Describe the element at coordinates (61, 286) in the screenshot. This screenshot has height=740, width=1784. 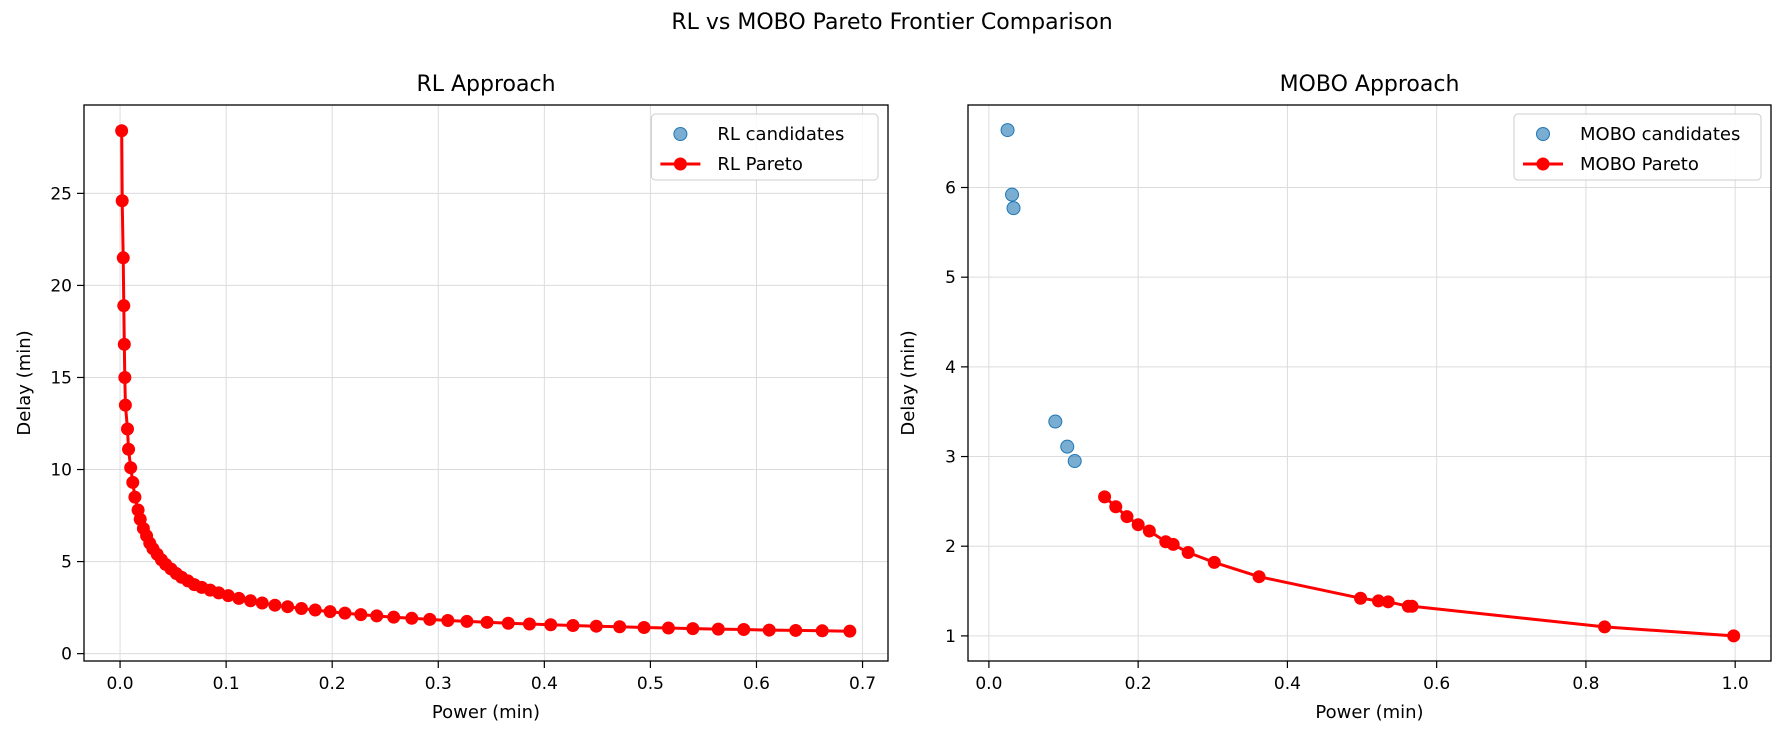
I see `y-tick-label: 20` at that location.